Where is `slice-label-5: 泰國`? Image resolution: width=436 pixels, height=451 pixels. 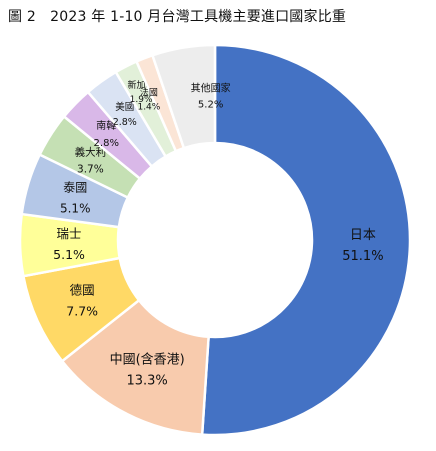 slice-label-5: 泰國 is located at coordinates (75, 187).